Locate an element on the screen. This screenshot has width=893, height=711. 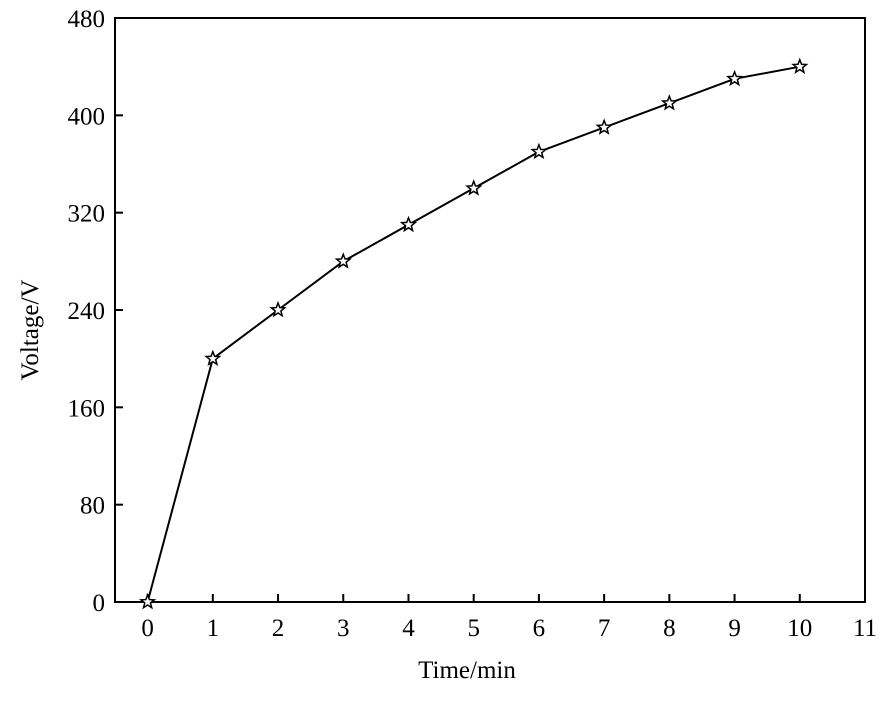
x-tick-label: 10 is located at coordinates (799, 628).